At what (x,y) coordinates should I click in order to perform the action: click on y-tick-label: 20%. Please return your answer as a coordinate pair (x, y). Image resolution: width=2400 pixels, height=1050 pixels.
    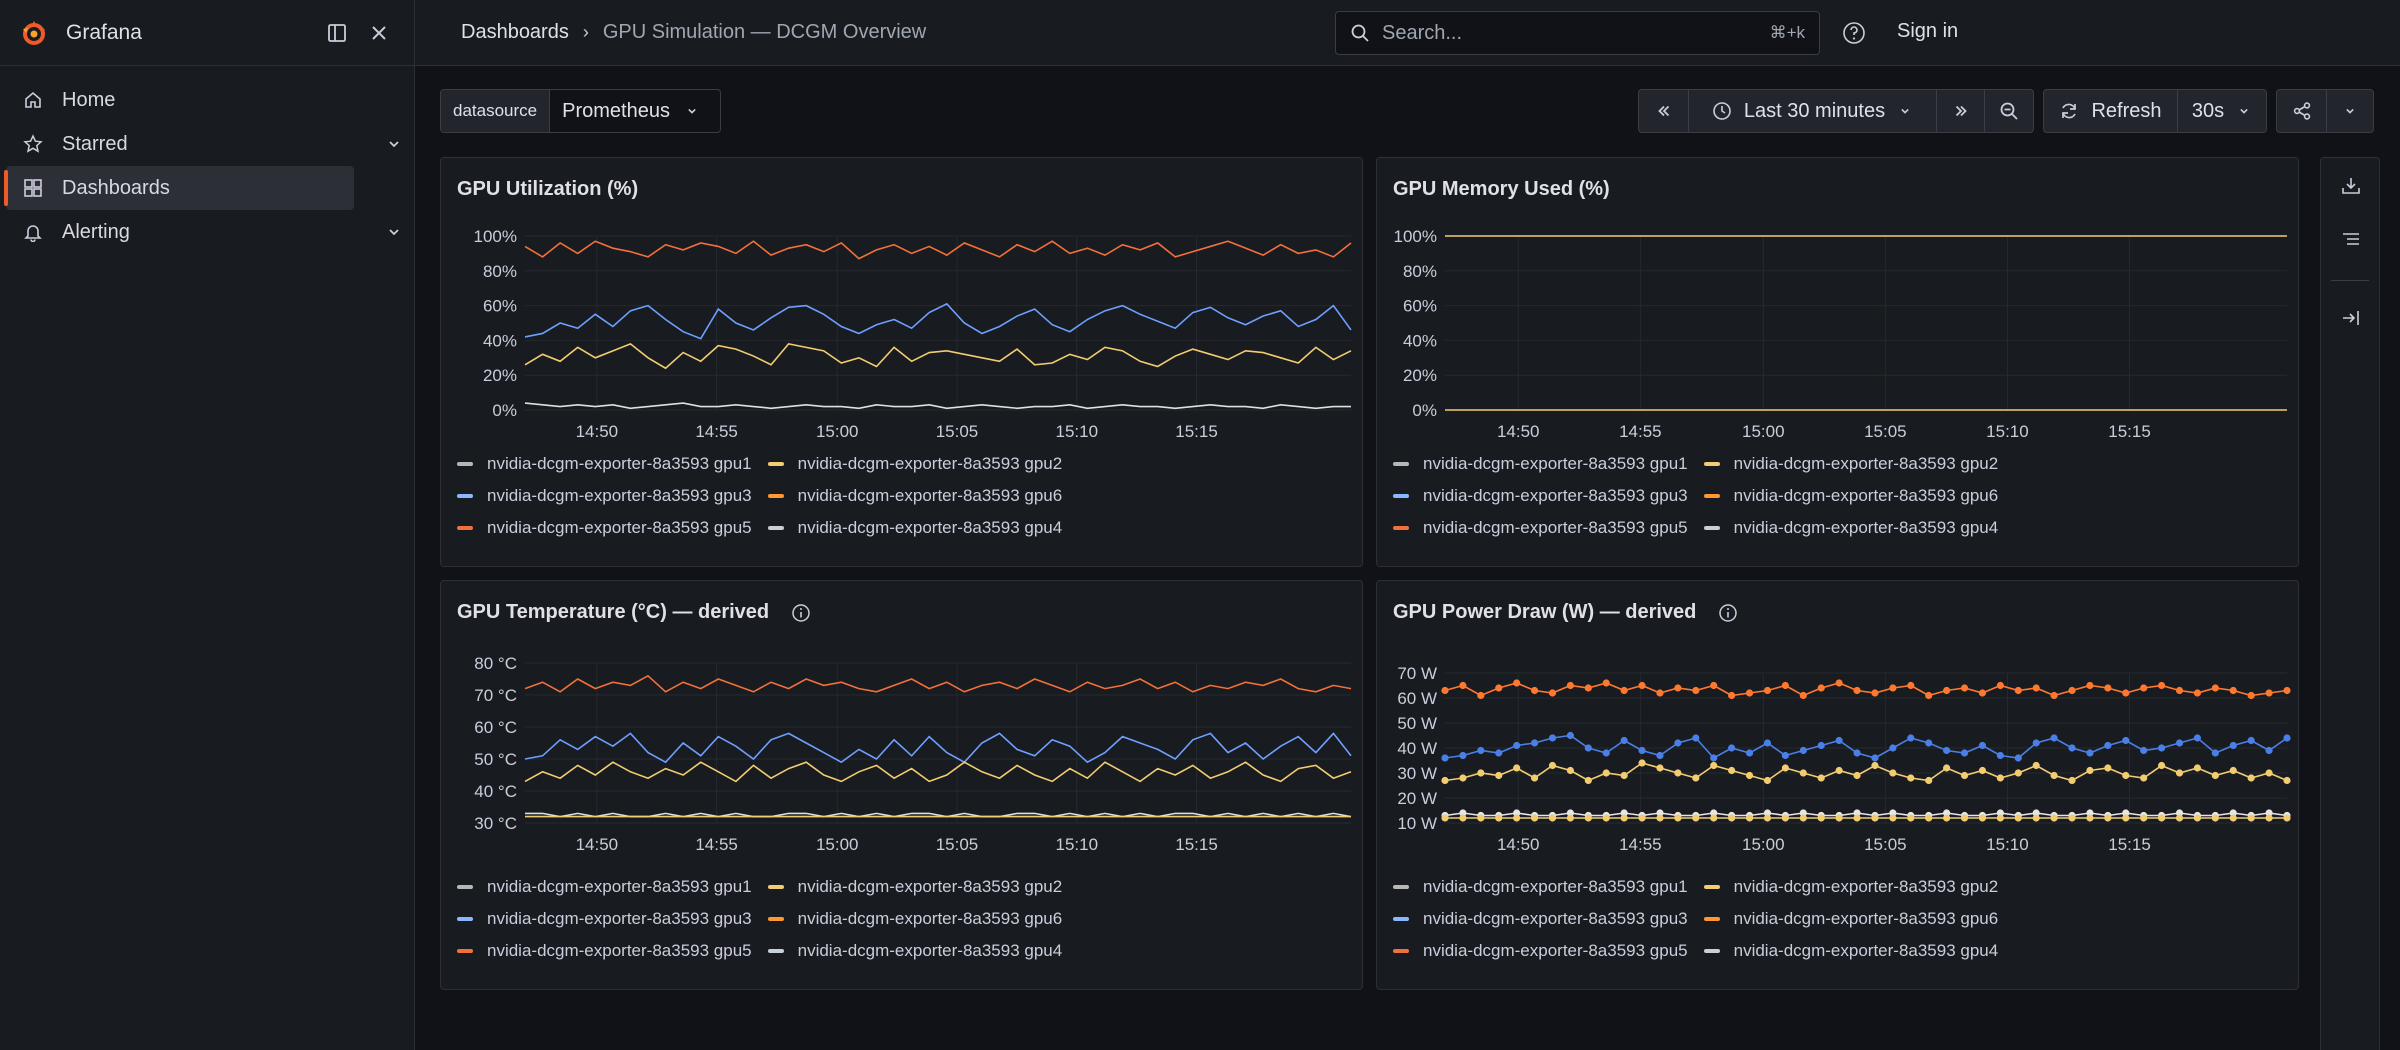
    Looking at the image, I should click on (1420, 375).